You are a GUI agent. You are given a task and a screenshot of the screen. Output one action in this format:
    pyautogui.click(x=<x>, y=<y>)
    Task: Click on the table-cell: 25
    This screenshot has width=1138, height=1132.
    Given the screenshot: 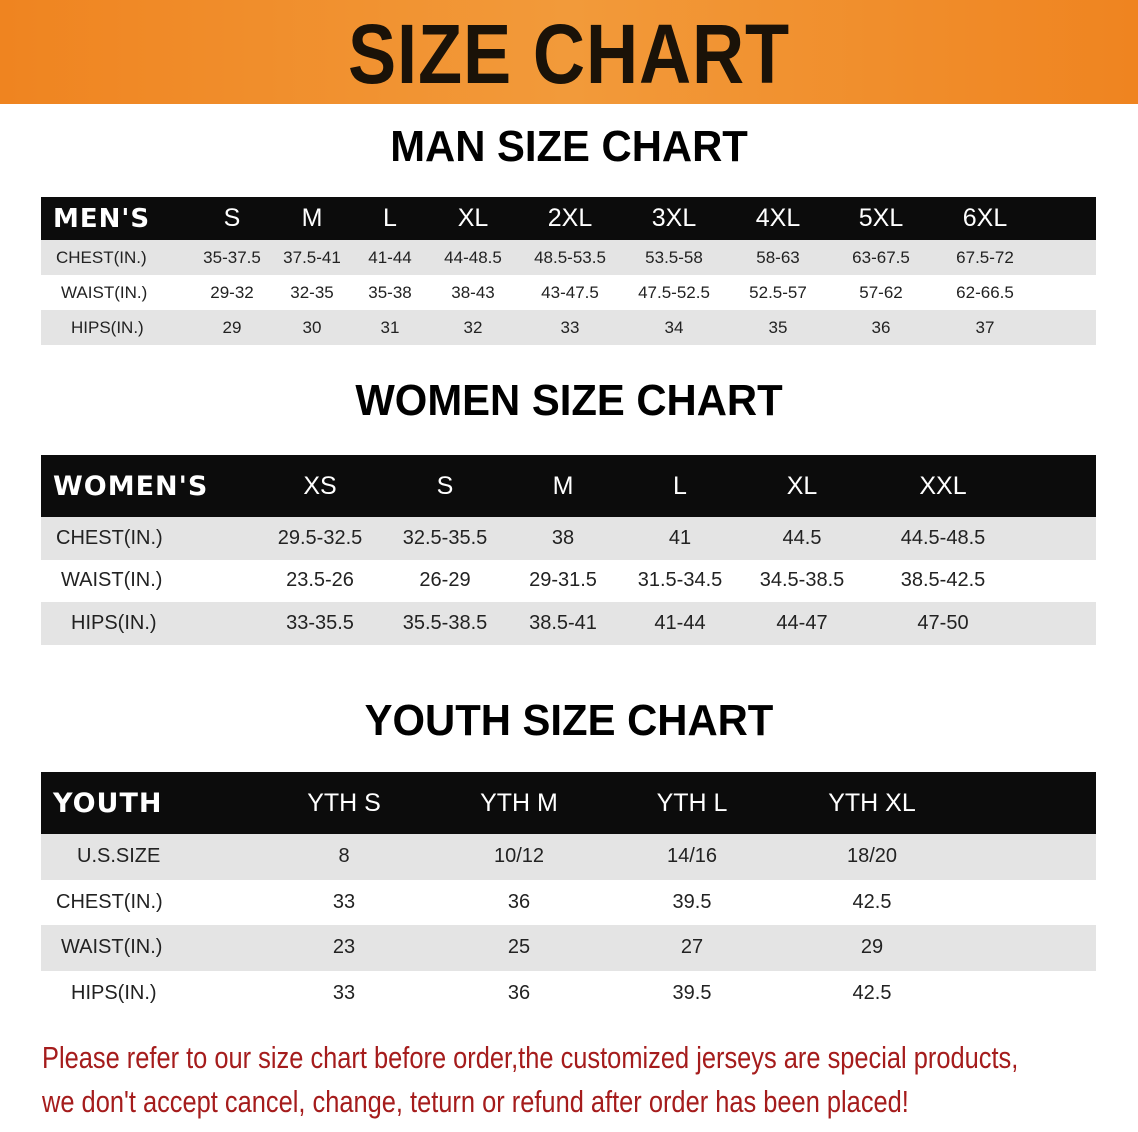 What is the action you would take?
    pyautogui.click(x=519, y=947)
    